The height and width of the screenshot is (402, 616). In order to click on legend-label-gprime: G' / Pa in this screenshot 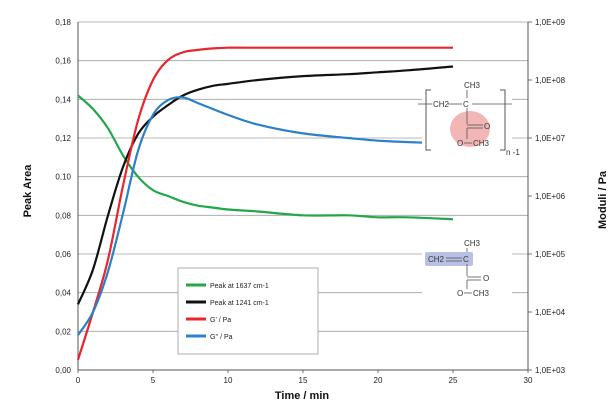, I will do `click(220, 320)`.